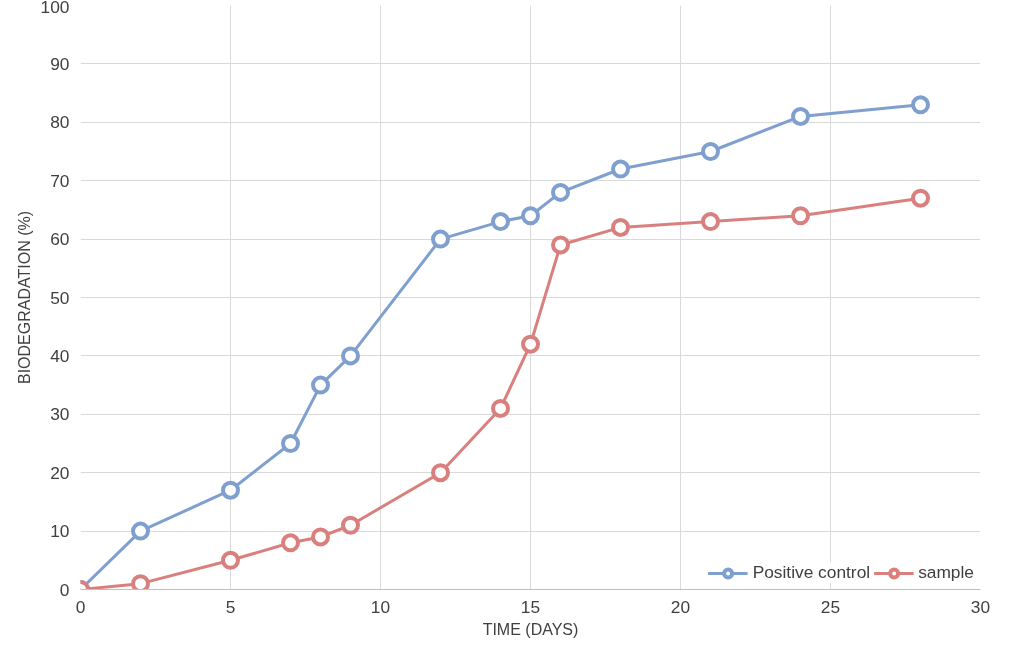 The height and width of the screenshot is (660, 1033). What do you see at coordinates (811, 572) in the screenshot?
I see `legend-label: Positive control` at bounding box center [811, 572].